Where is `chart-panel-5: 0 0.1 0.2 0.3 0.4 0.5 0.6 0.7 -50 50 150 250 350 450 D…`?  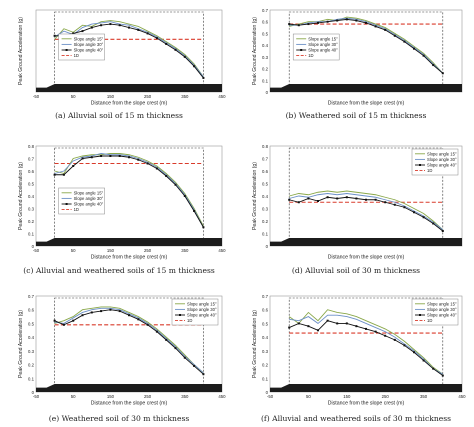 chart-panel-5: 0 0.1 0.2 0.3 0.4 0.5 0.6 0.7 -50 50 150 250 350 450 D… is located at coordinates (119, 358).